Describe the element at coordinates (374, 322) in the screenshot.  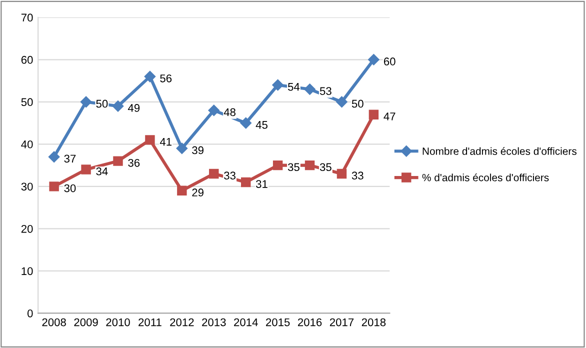
I see `x-tick-label: 2018` at that location.